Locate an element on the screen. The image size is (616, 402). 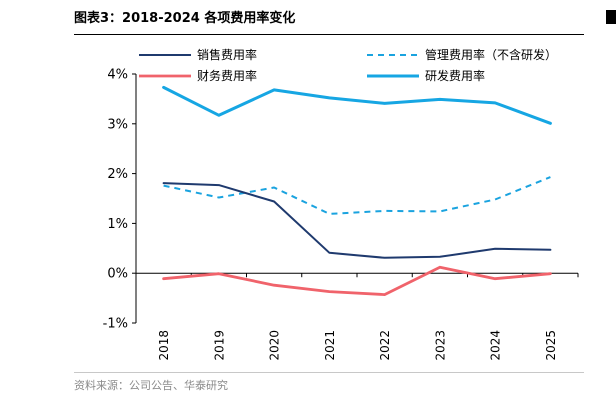
y-tick-label: 1% is located at coordinates (117, 224).